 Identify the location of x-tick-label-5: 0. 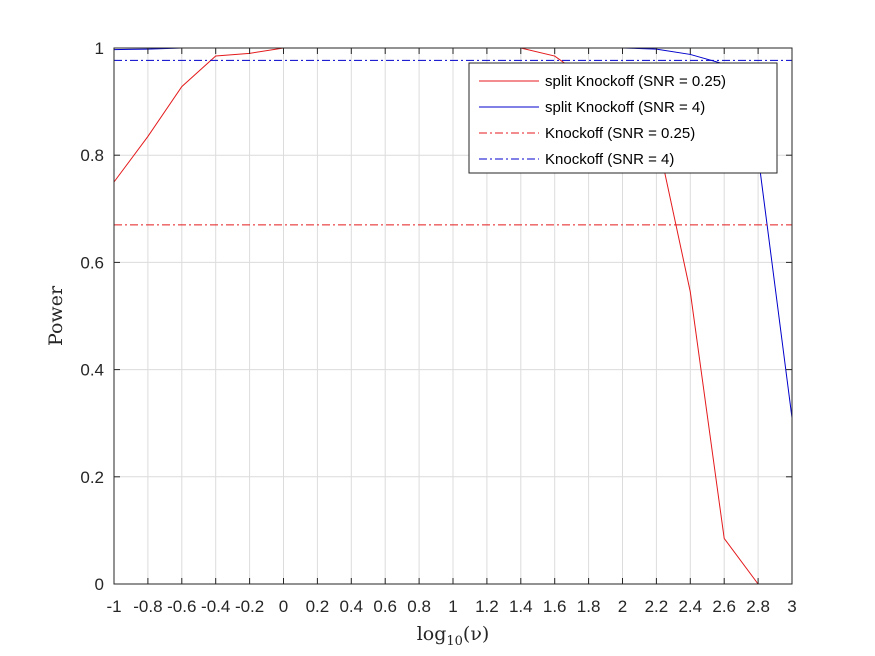
(283, 606).